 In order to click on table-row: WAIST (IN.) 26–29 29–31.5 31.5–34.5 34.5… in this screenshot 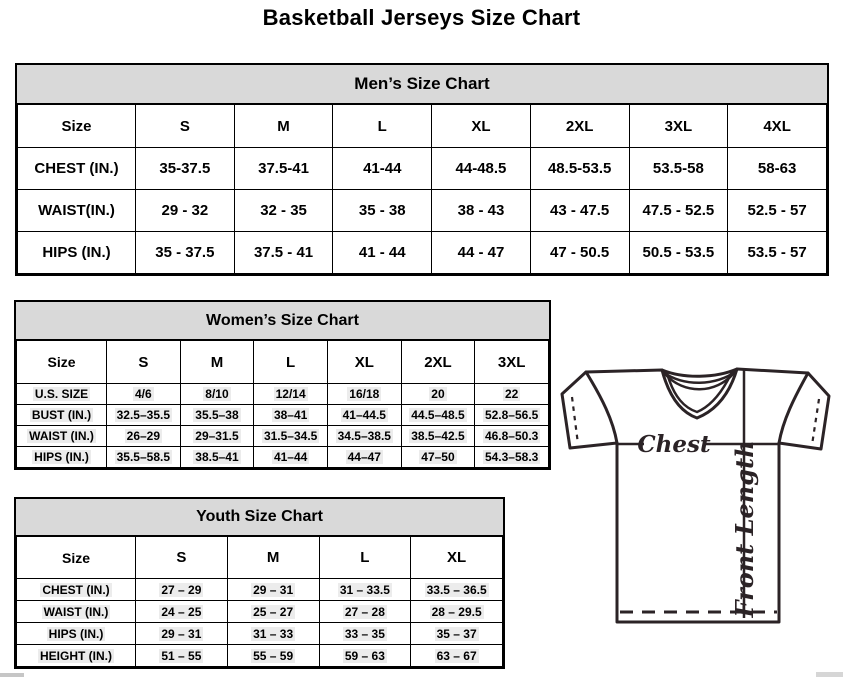, I will do `click(282, 436)`.